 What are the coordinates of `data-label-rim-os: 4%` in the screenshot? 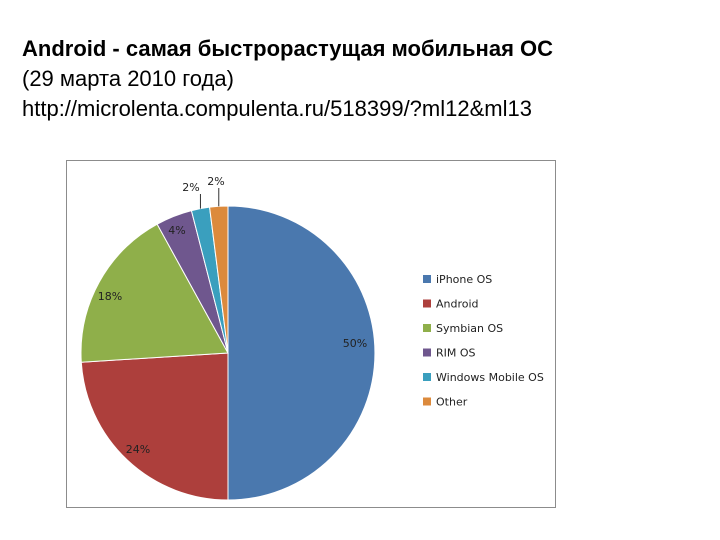 It's located at (176, 230).